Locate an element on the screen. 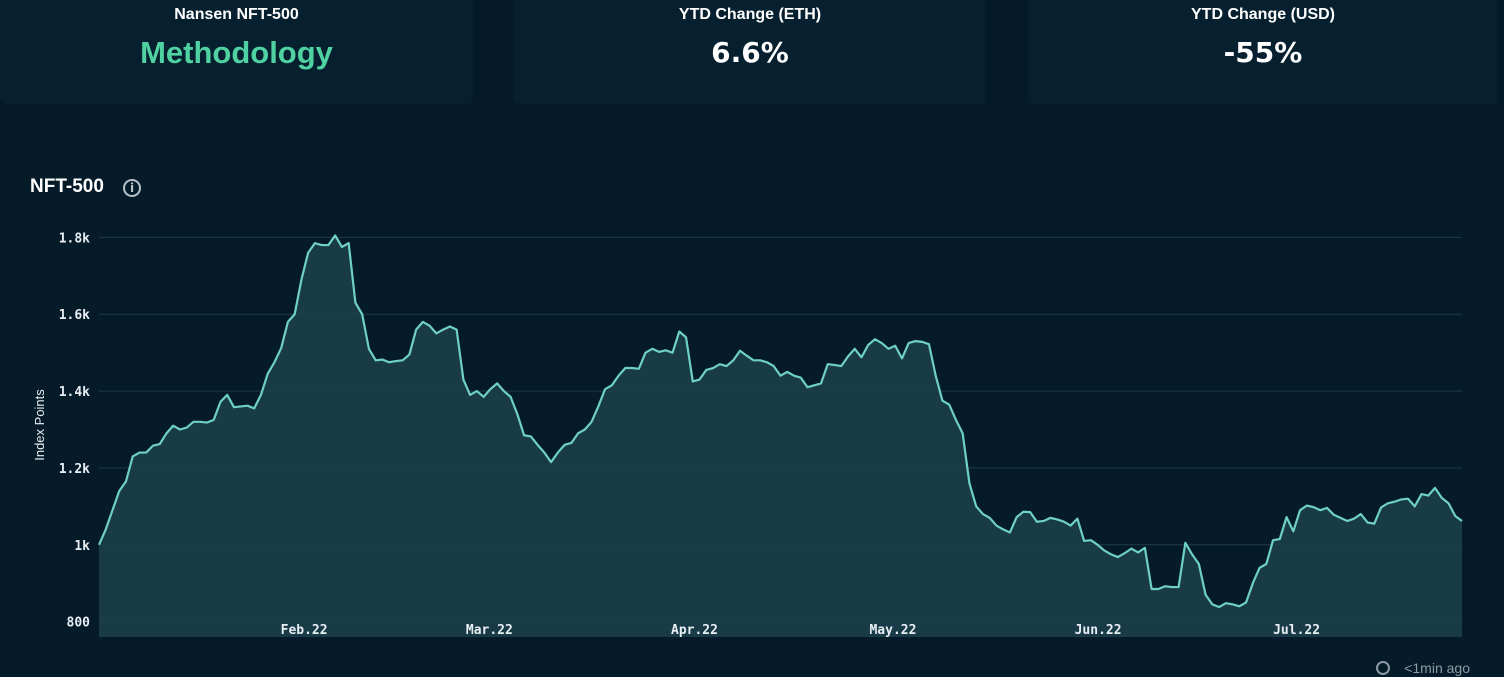 The image size is (1504, 677). ytd-eth-value: 6.6% is located at coordinates (750, 52).